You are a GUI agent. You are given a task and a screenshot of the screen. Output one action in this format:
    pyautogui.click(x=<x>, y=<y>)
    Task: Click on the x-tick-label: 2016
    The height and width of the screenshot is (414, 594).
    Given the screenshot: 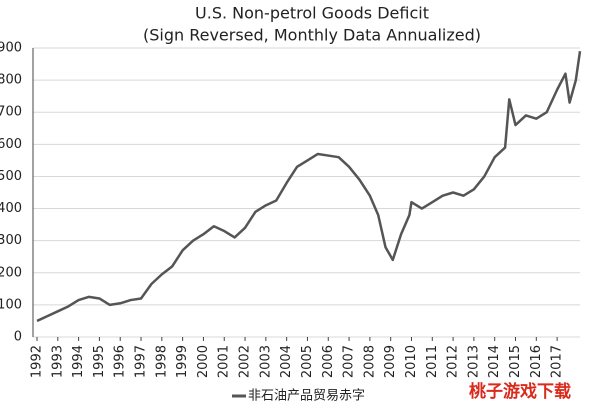 What is the action you would take?
    pyautogui.click(x=536, y=361)
    